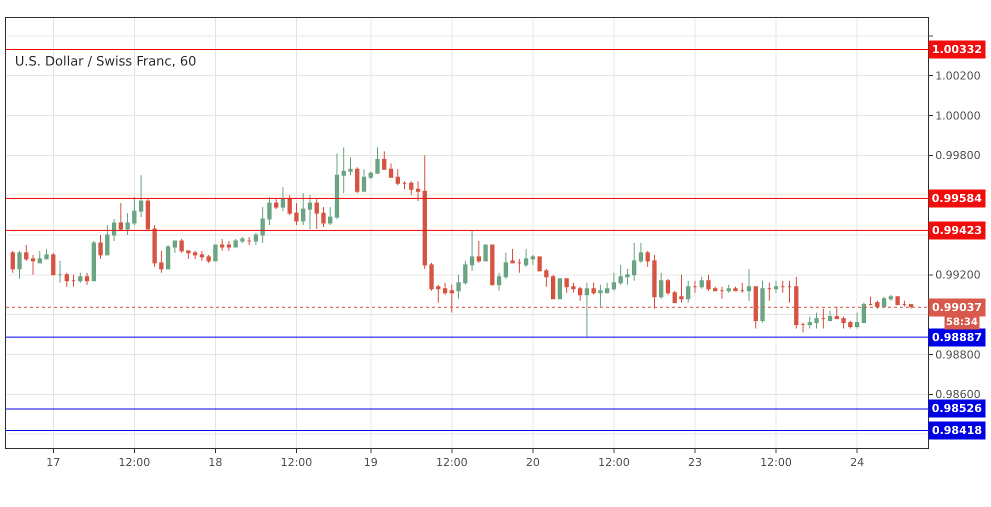 This screenshot has height=507, width=991. I want to click on y-tick-label: 1.00200, so click(958, 76).